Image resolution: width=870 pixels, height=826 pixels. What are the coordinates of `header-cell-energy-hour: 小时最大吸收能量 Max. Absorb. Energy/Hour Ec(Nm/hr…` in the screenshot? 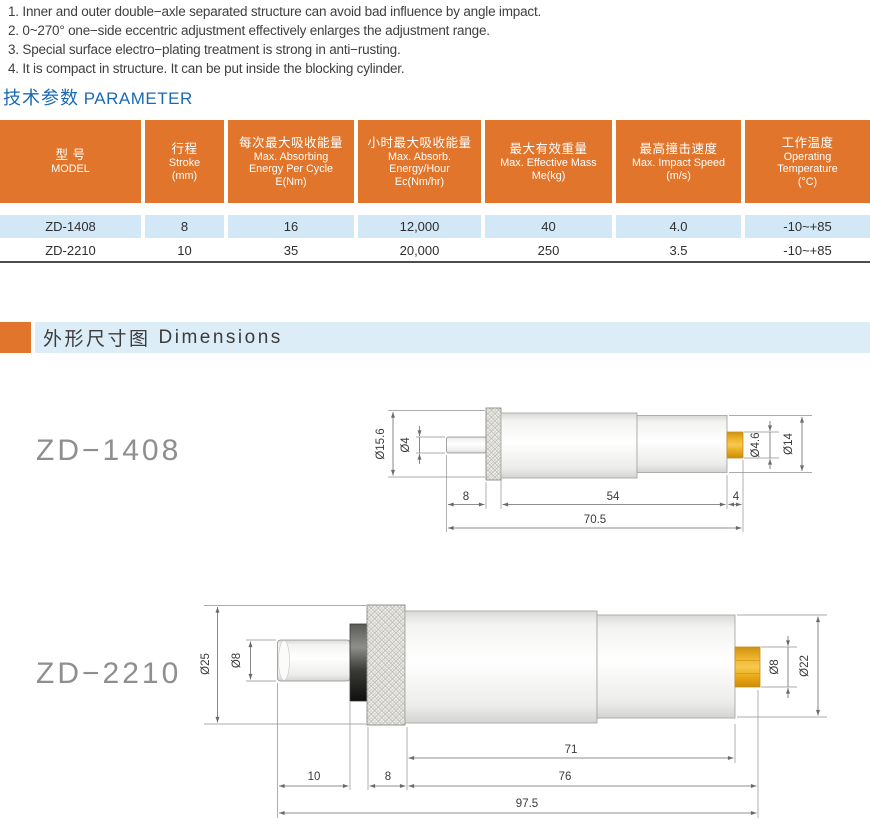 It's located at (419, 161).